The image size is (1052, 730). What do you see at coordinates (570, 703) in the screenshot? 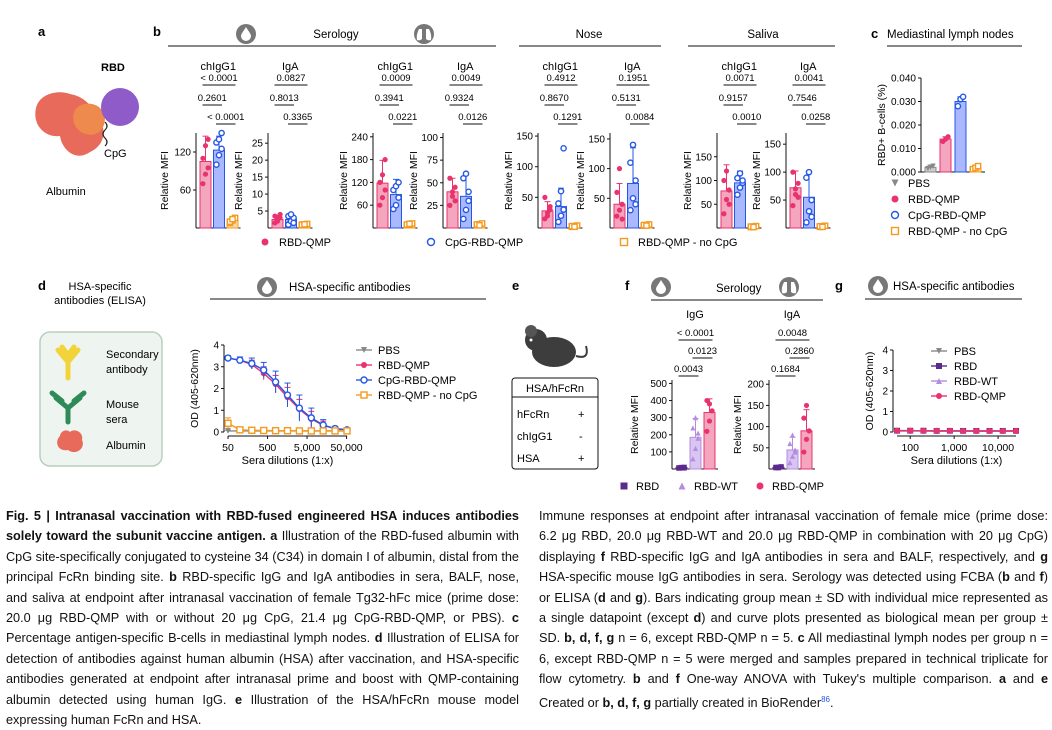
I see `caption-text: Created or` at bounding box center [570, 703].